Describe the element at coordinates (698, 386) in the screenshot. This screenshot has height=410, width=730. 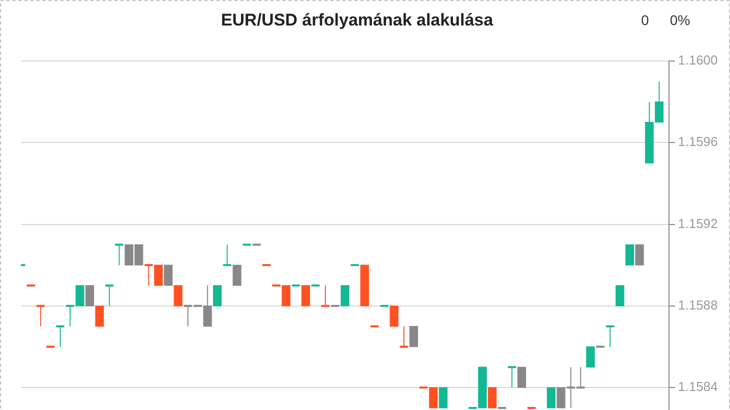
I see `y-tick-label: 1.1584` at that location.